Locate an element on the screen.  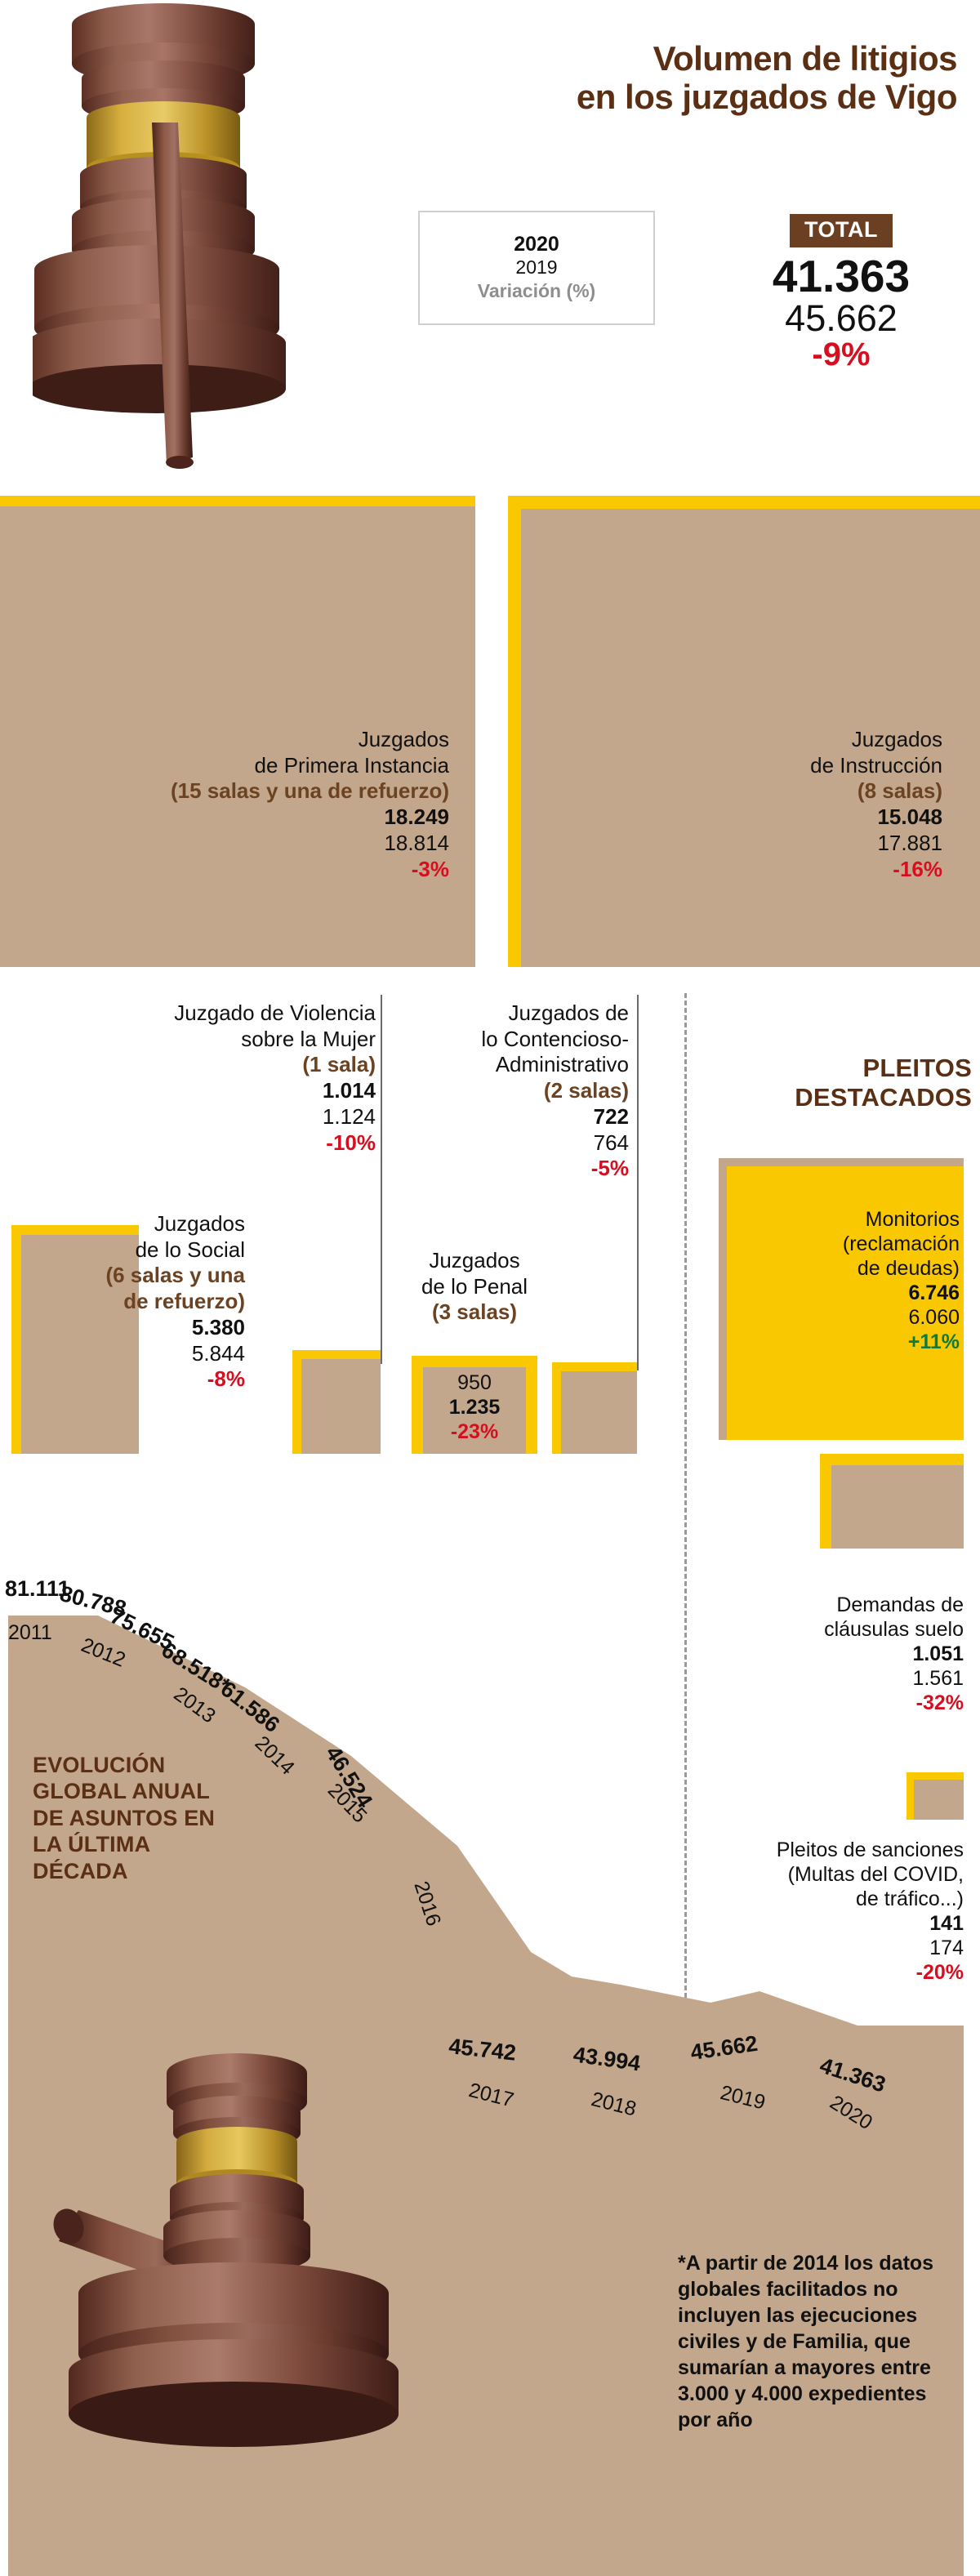
court-variation: -16% is located at coordinates (918, 868).